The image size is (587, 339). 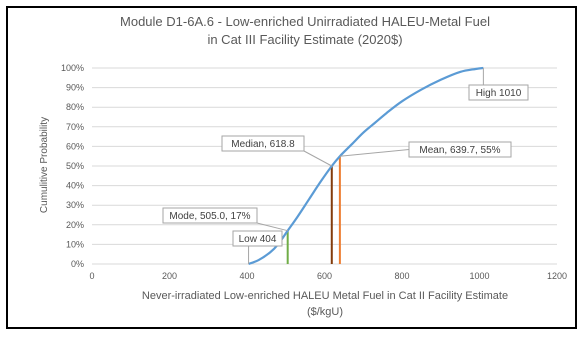 I want to click on x-tick-label: 0, so click(x=91, y=276).